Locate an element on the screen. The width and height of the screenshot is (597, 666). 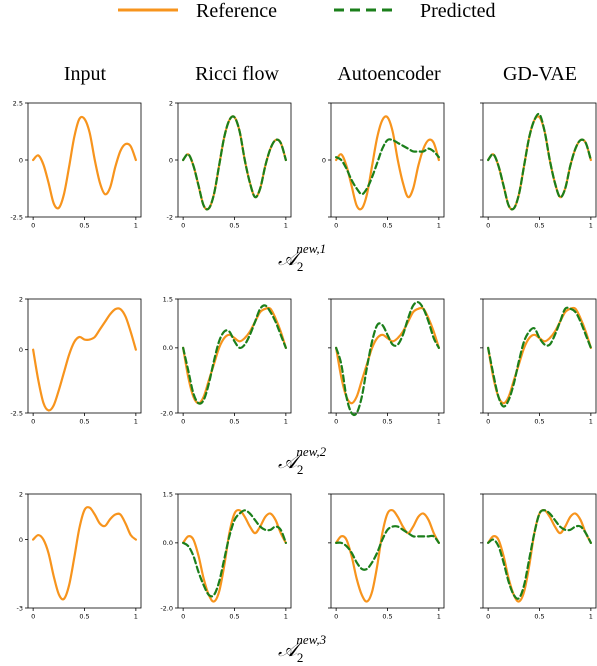
column-title-input: Input is located at coordinates (85, 74).